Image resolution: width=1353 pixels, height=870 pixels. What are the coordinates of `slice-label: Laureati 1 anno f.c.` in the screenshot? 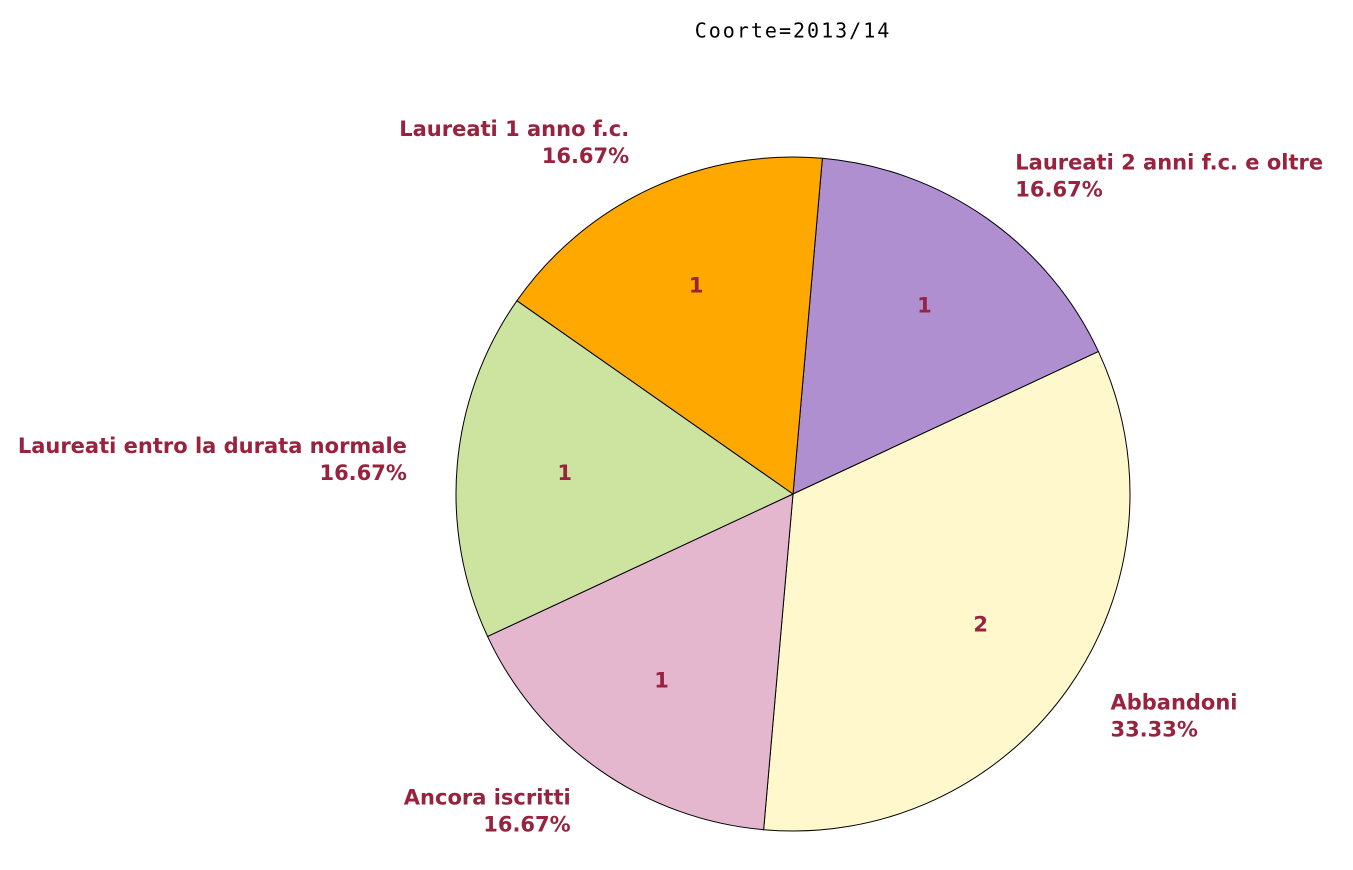 It's located at (514, 129).